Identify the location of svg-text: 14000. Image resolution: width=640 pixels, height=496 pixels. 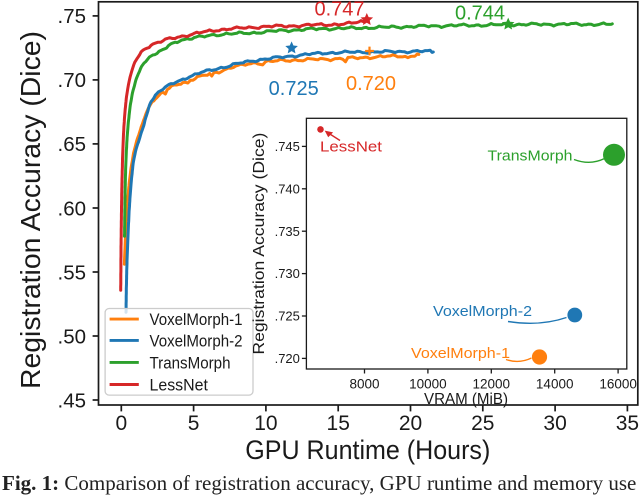
(555, 384).